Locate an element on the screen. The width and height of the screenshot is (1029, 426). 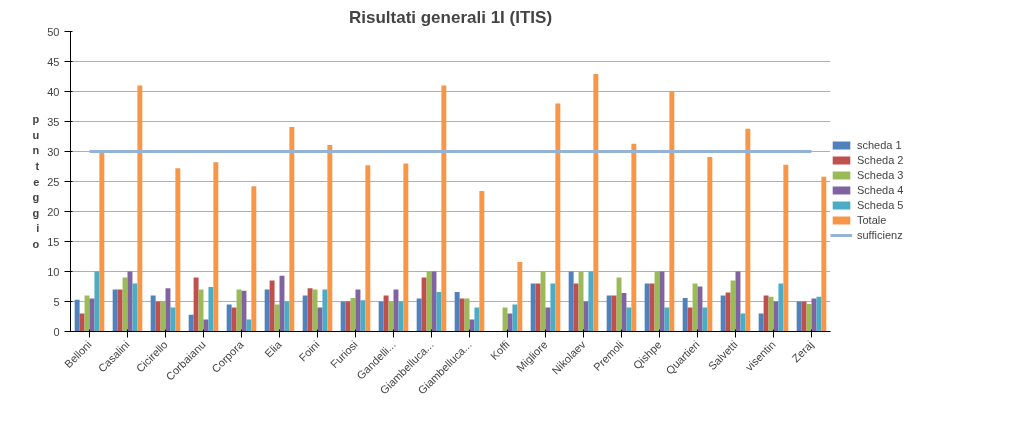
y-tick-label: 10 is located at coordinates (53, 271).